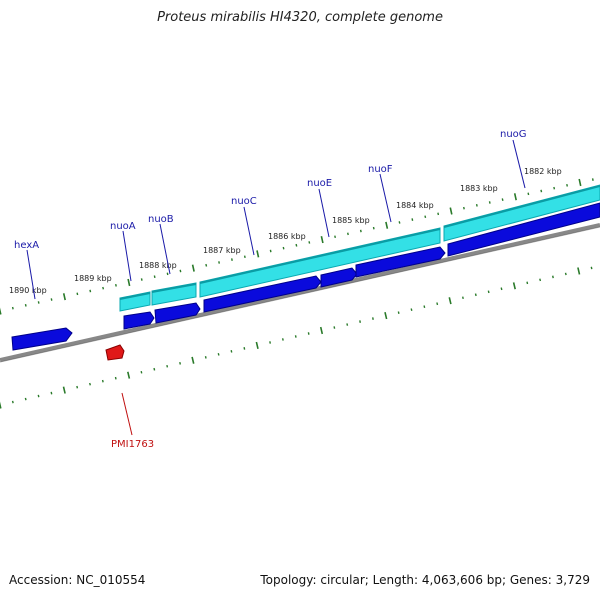 The image size is (600, 600). What do you see at coordinates (324, 213) in the screenshot?
I see `leader-nuoE` at bounding box center [324, 213].